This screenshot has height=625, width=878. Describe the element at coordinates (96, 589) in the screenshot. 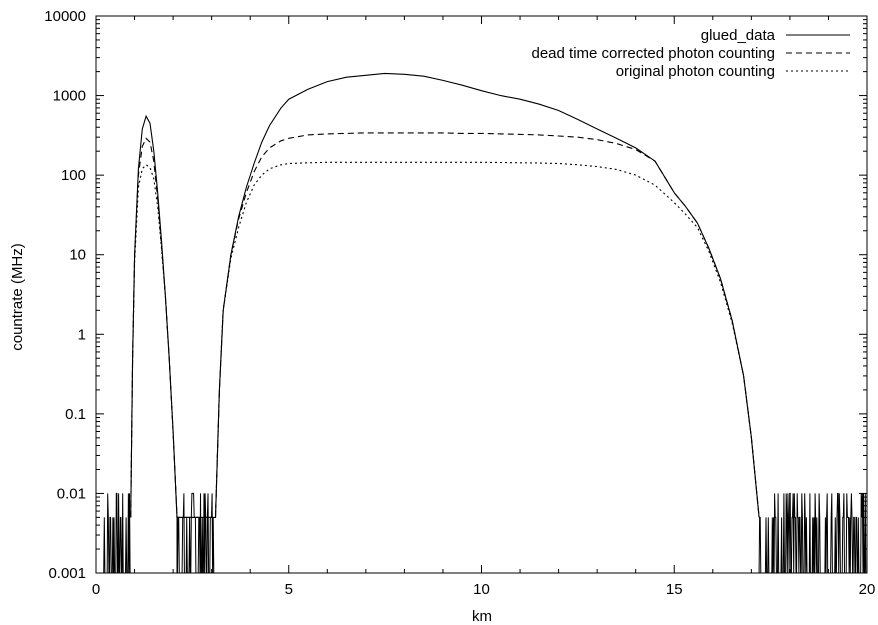

I see `x-tick-label: 0` at that location.